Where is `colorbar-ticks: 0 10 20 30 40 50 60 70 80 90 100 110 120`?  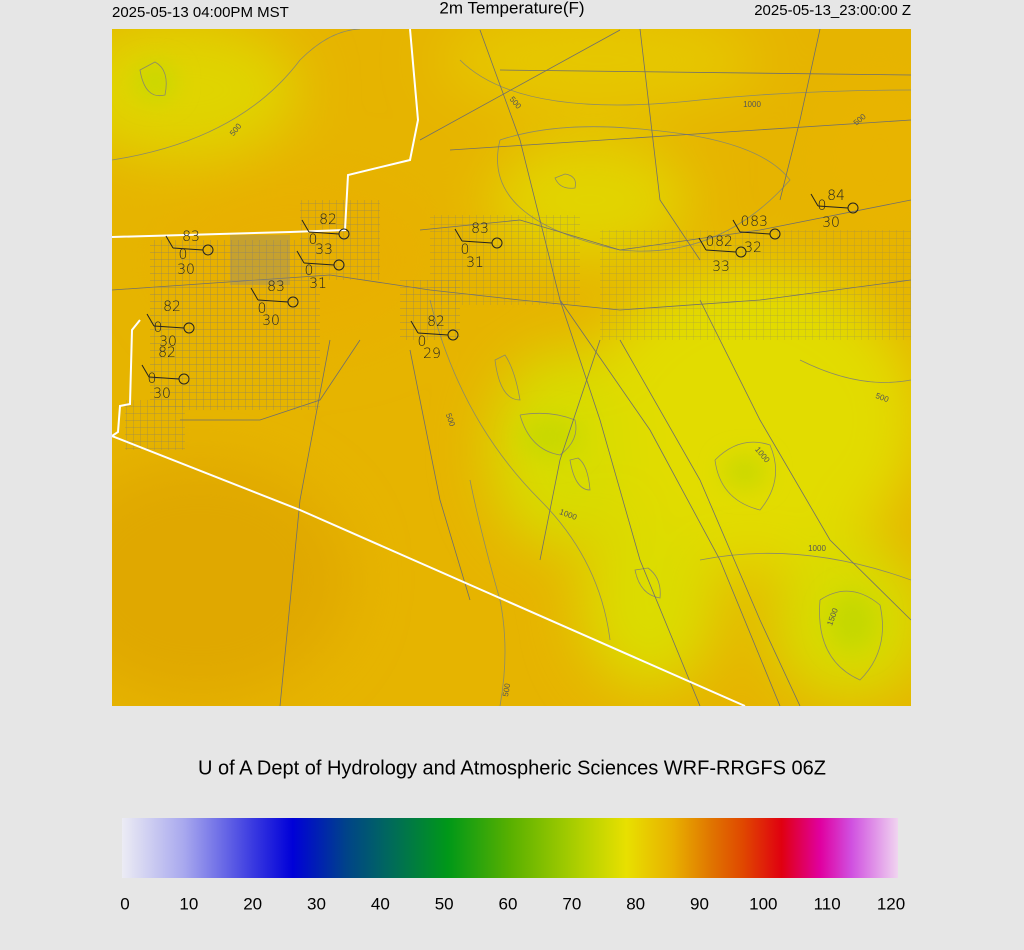 colorbar-ticks: 0 10 20 30 40 50 60 70 80 90 100 110 120 is located at coordinates (512, 903).